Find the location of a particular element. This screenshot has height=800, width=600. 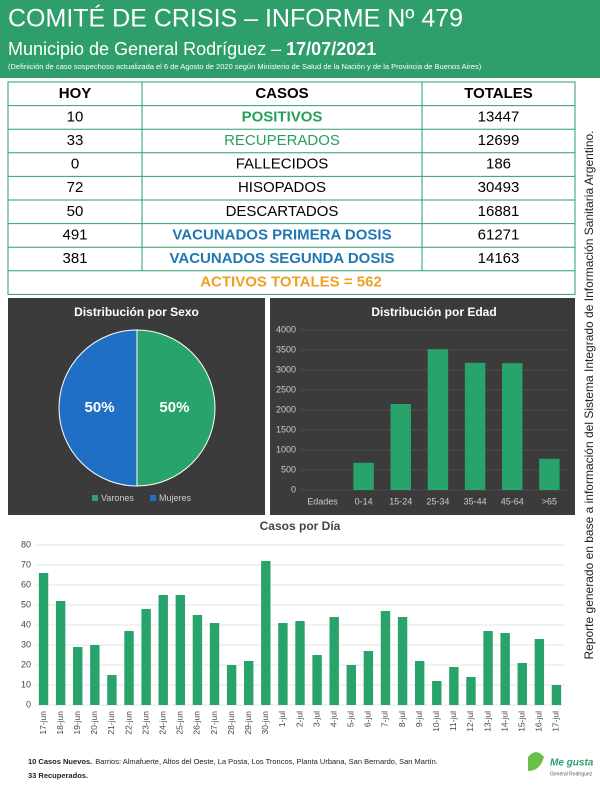

x-tick-label: >65 is located at coordinates (549, 501).